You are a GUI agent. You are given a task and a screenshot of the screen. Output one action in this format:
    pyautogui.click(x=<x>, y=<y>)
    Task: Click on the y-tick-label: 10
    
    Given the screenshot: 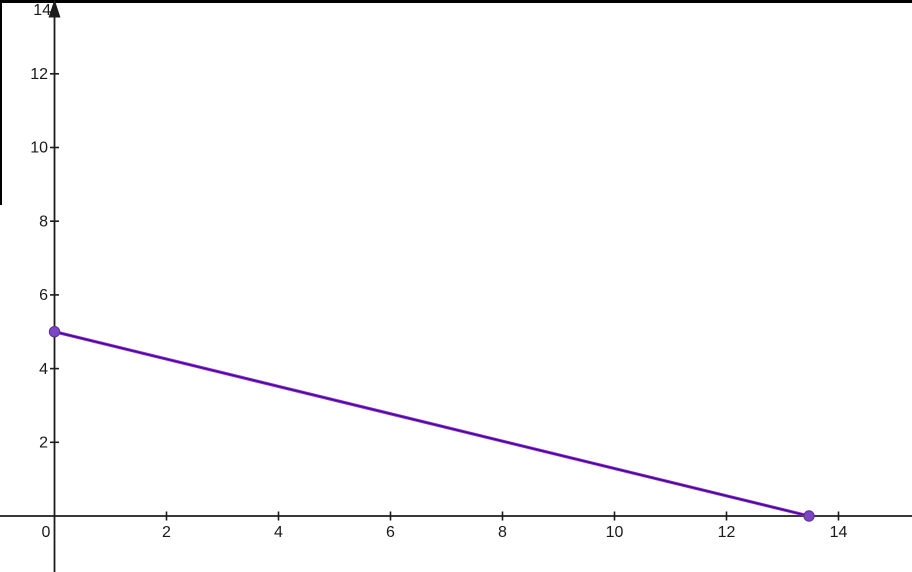 What is the action you would take?
    pyautogui.click(x=39, y=148)
    